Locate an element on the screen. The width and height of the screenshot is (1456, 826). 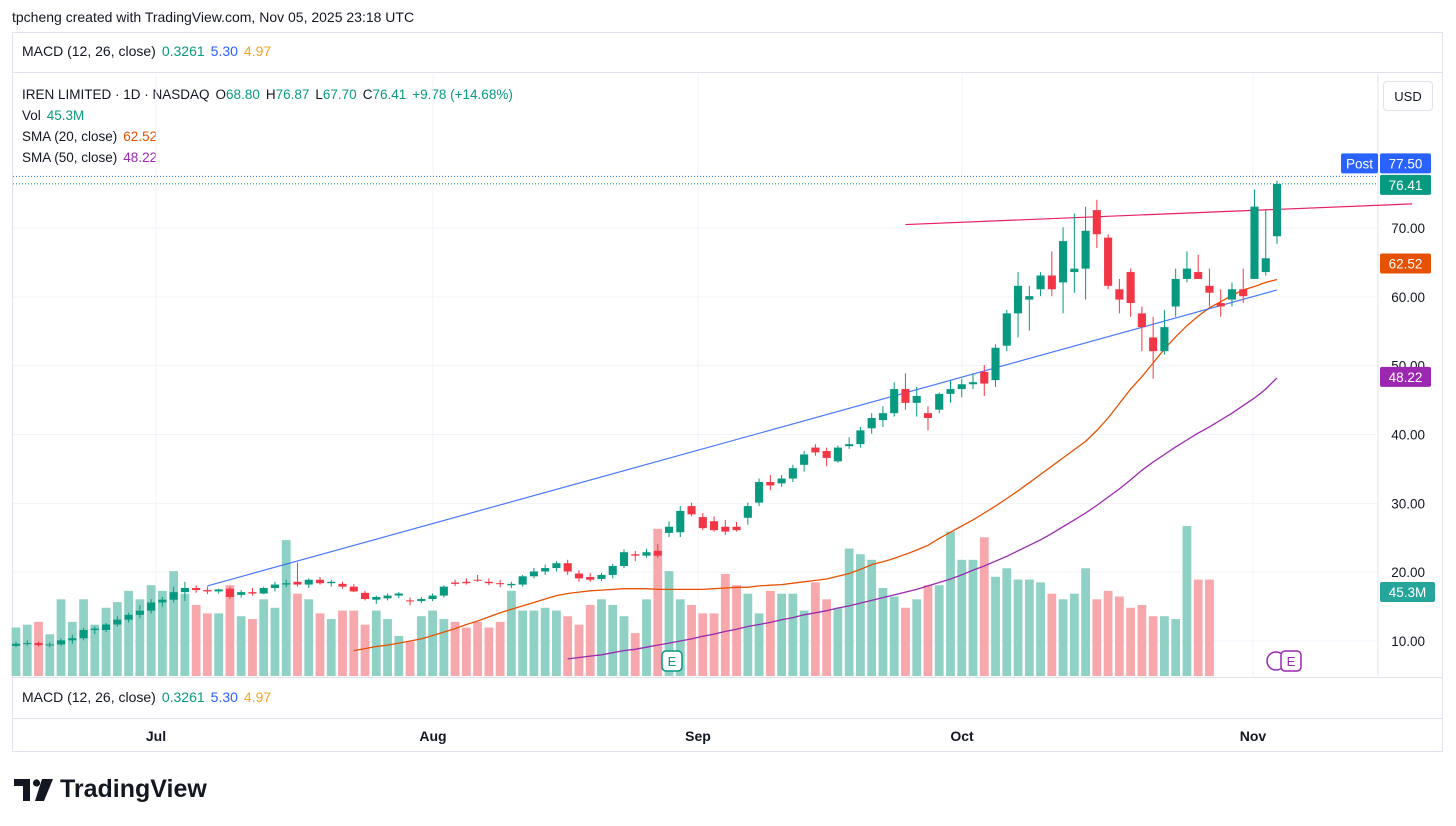
currency-button: USD is located at coordinates (1408, 96).